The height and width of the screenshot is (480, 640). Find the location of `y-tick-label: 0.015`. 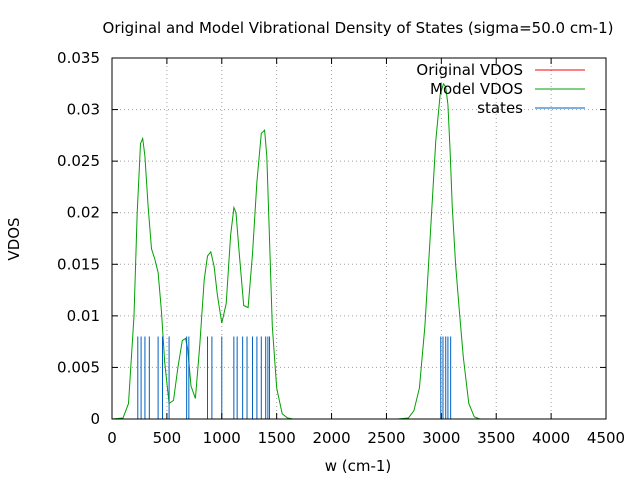

y-tick-label: 0.015 is located at coordinates (78, 264).